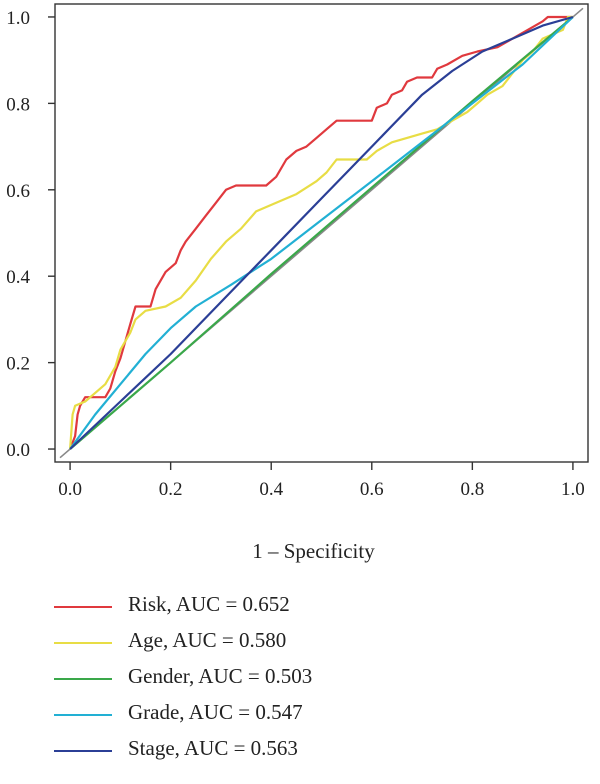  Describe the element at coordinates (18, 18) in the screenshot. I see `y-tick-label: 1.0` at that location.